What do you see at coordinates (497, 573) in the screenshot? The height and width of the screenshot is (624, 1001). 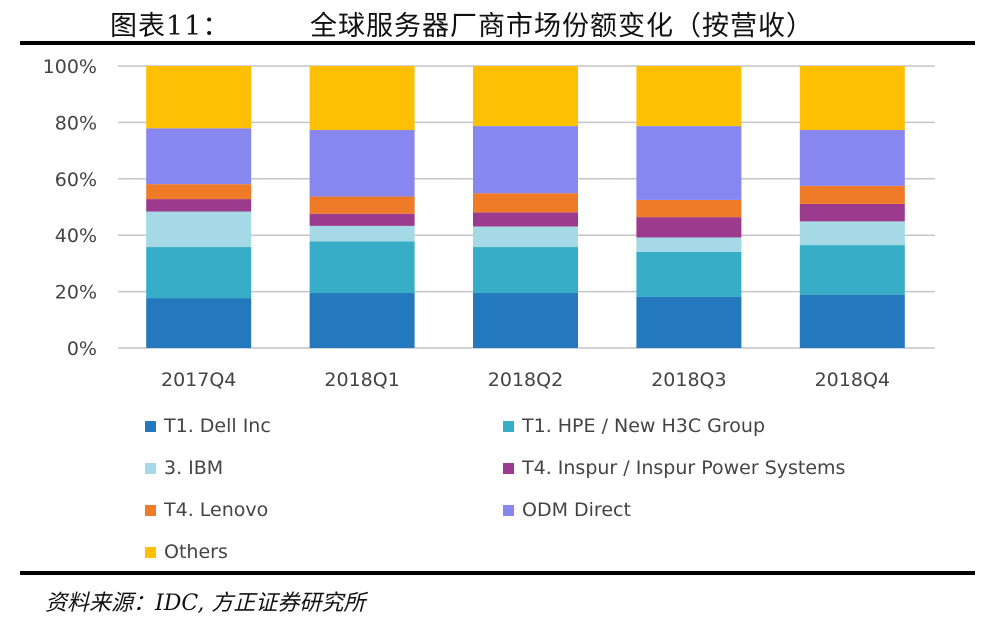 I see `bottom-rule` at bounding box center [497, 573].